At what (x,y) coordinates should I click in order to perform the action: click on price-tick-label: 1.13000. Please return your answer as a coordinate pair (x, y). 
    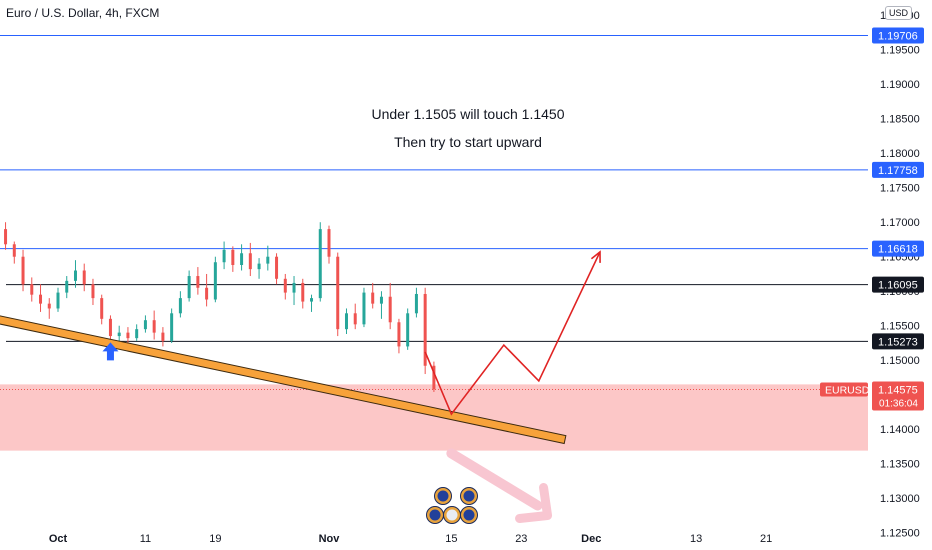
    Looking at the image, I should click on (900, 499).